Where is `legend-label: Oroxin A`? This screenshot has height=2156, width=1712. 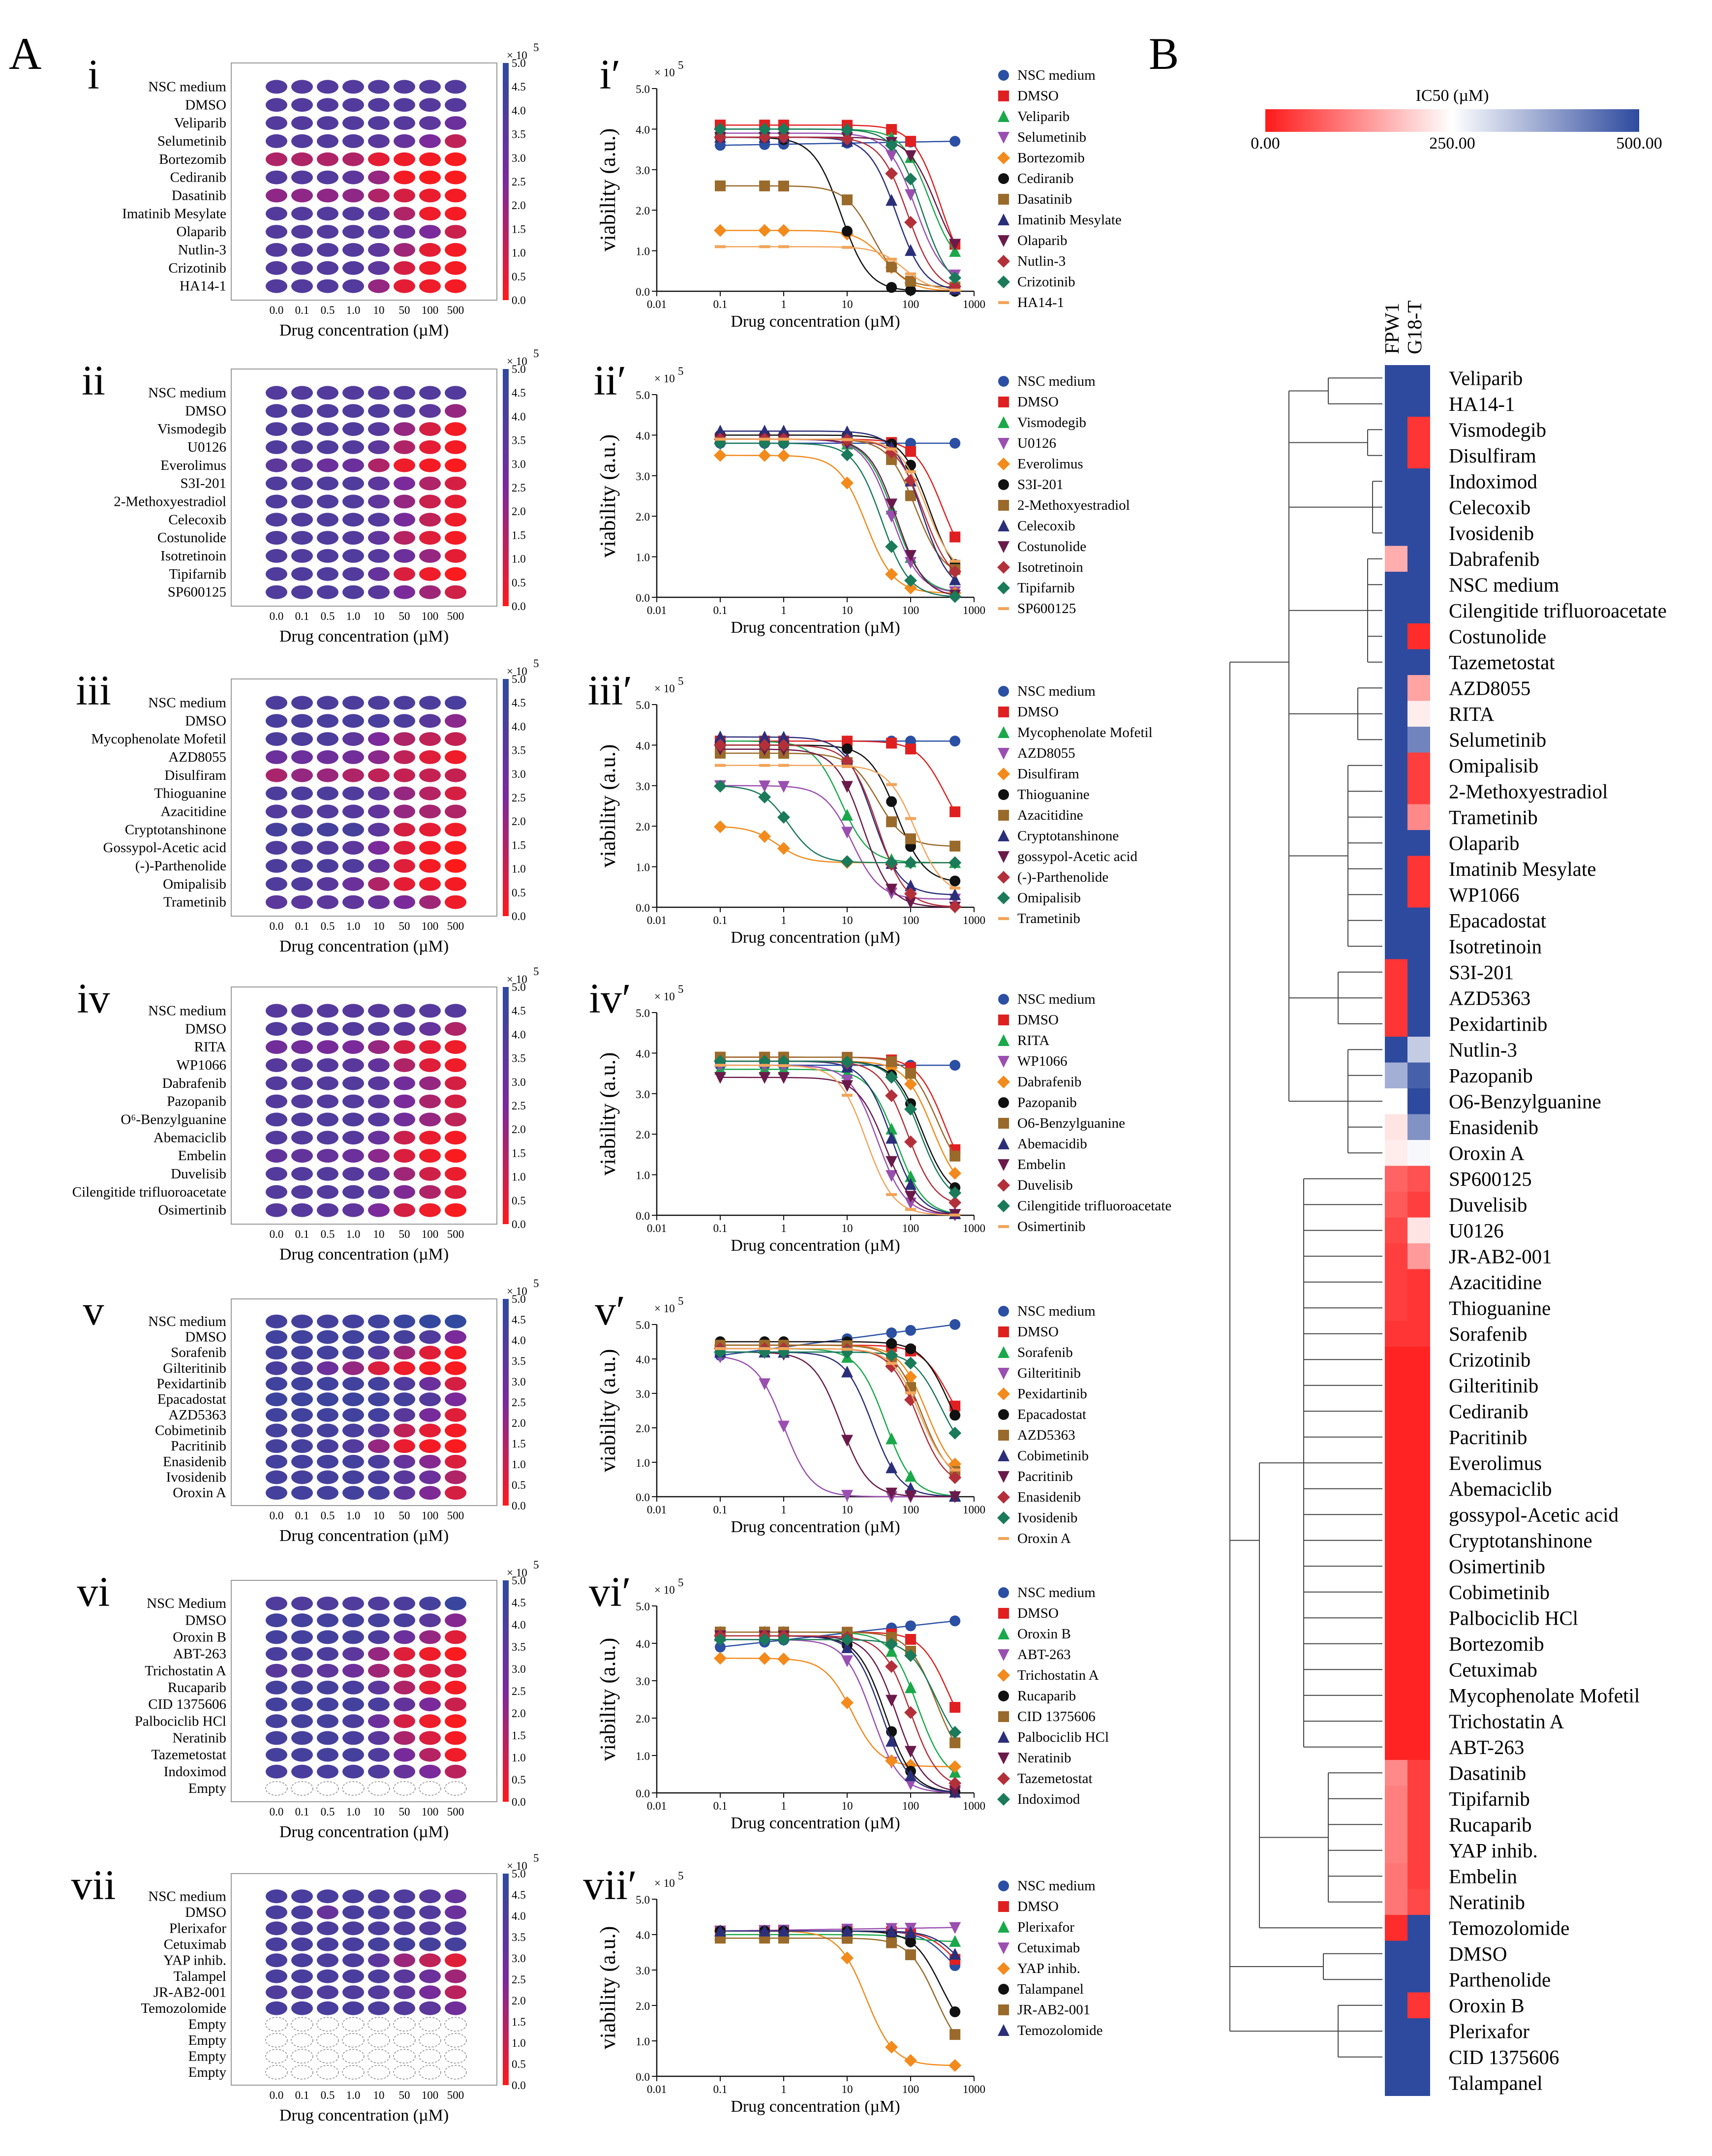 legend-label: Oroxin A is located at coordinates (1044, 1538).